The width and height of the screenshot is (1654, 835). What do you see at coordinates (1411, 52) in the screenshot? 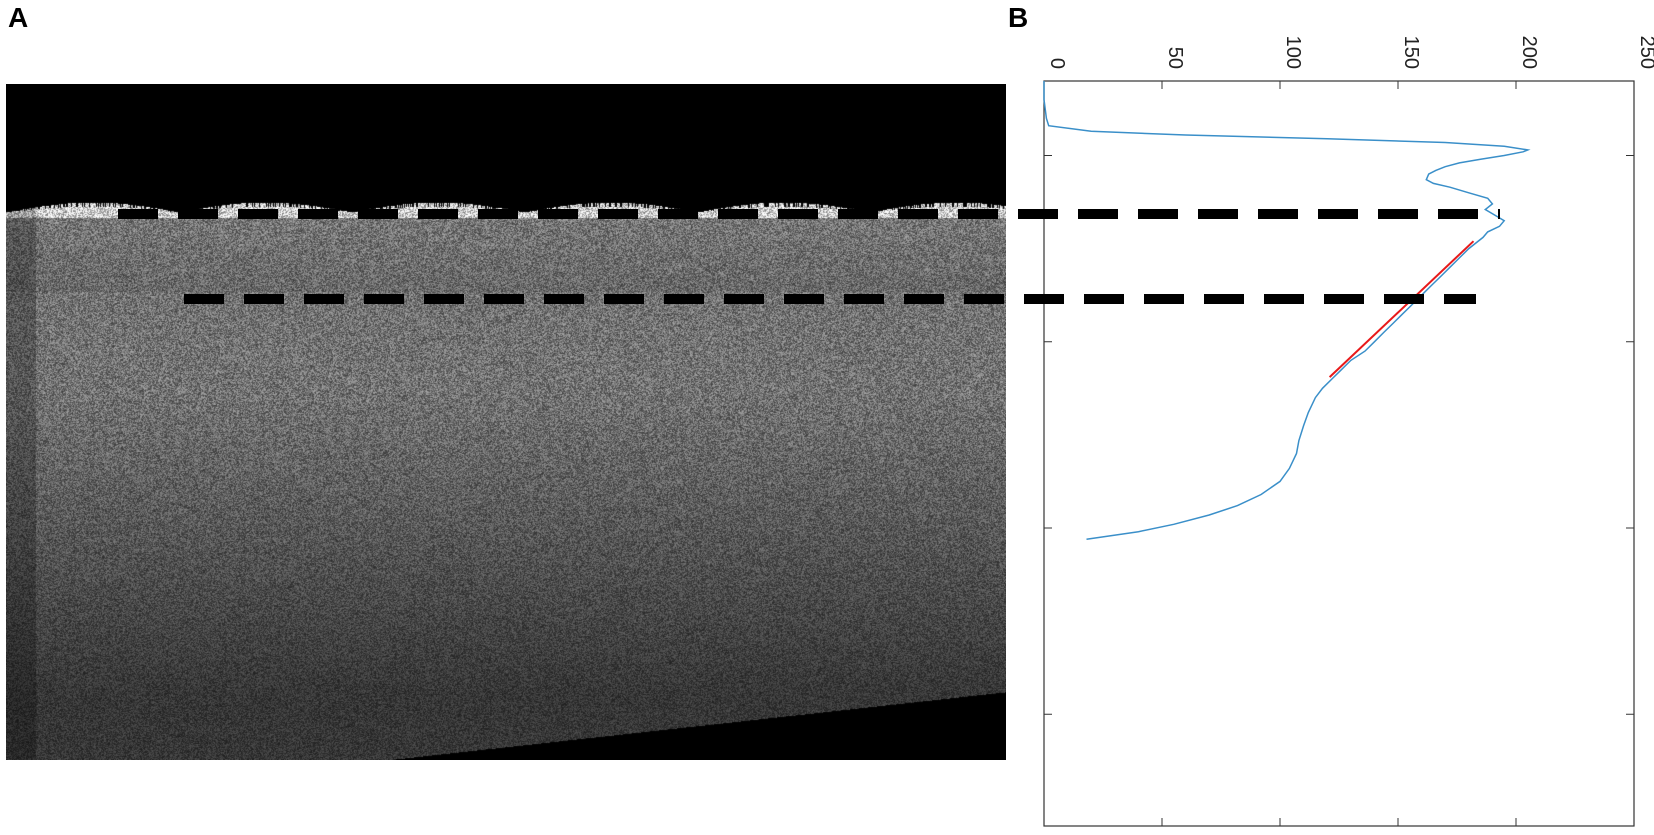
I see `x-tick-label: 150` at bounding box center [1411, 52].